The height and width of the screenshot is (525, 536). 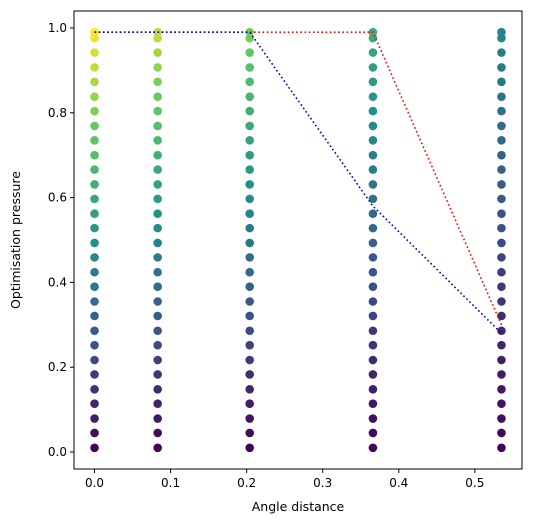 What do you see at coordinates (474, 483) in the screenshot?
I see `x-tick-label: 0.5` at bounding box center [474, 483].